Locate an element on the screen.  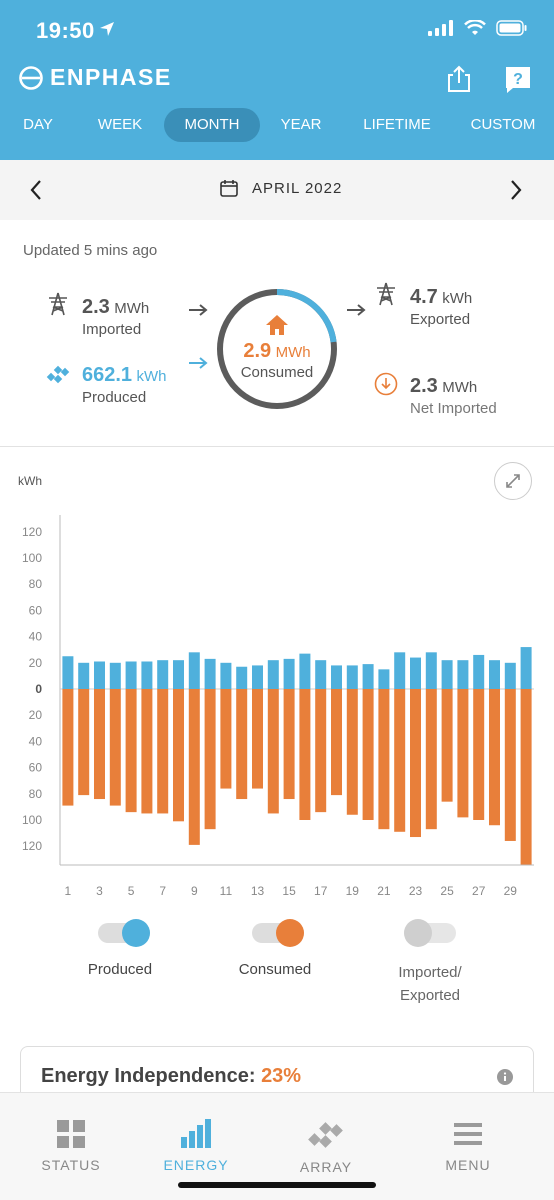
home-icon is located at coordinates (277, 325).